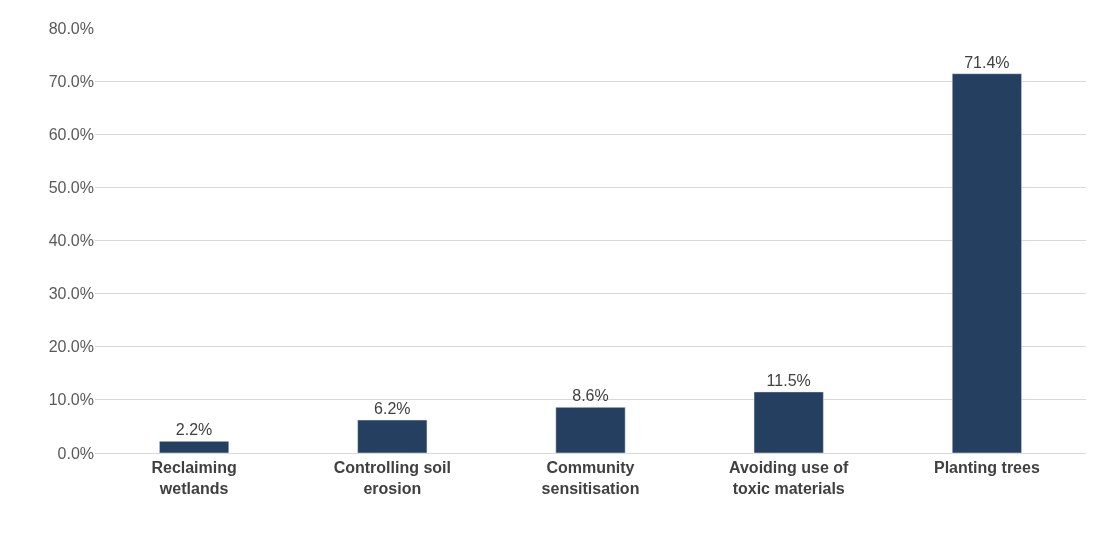 The height and width of the screenshot is (538, 1106). What do you see at coordinates (71, 347) in the screenshot?
I see `y-tick-label: 20.0%` at bounding box center [71, 347].